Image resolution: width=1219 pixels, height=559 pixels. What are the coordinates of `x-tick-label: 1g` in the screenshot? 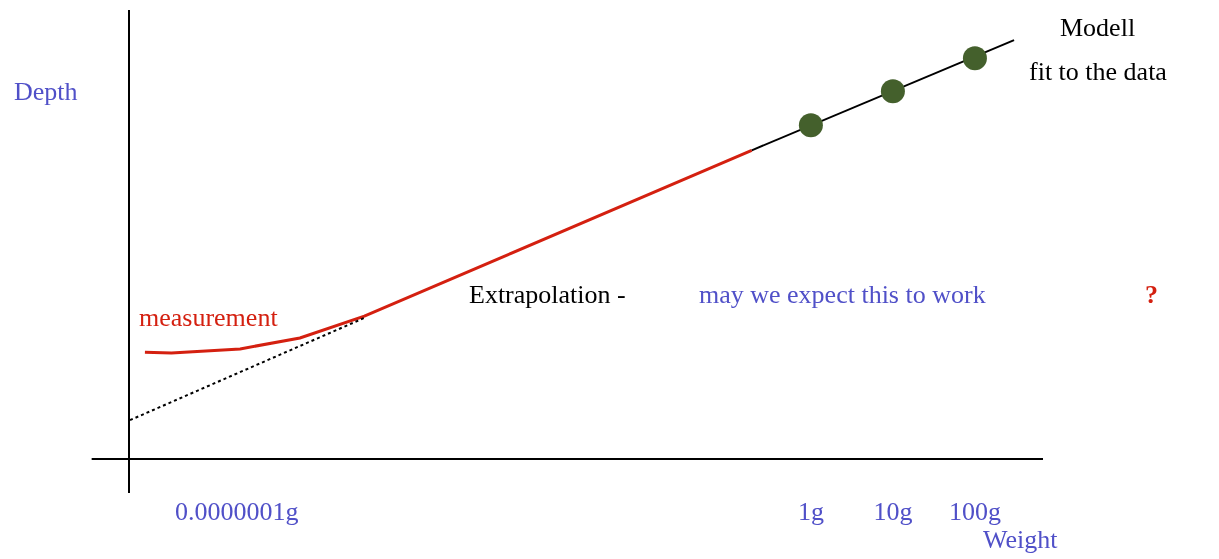 It's located at (810, 511).